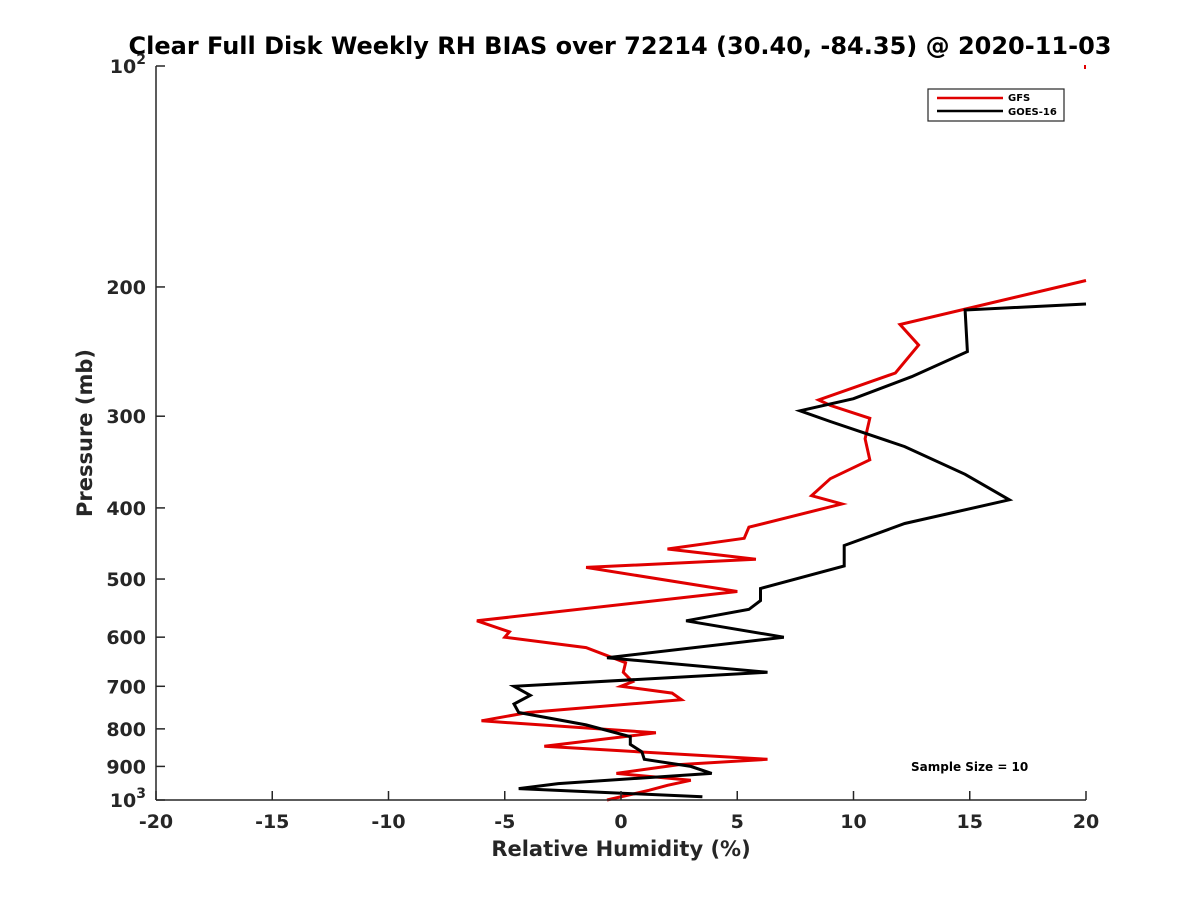 The width and height of the screenshot is (1200, 900). Describe the element at coordinates (85, 433) in the screenshot. I see `y-axis-label: Pressure (mb)` at that location.